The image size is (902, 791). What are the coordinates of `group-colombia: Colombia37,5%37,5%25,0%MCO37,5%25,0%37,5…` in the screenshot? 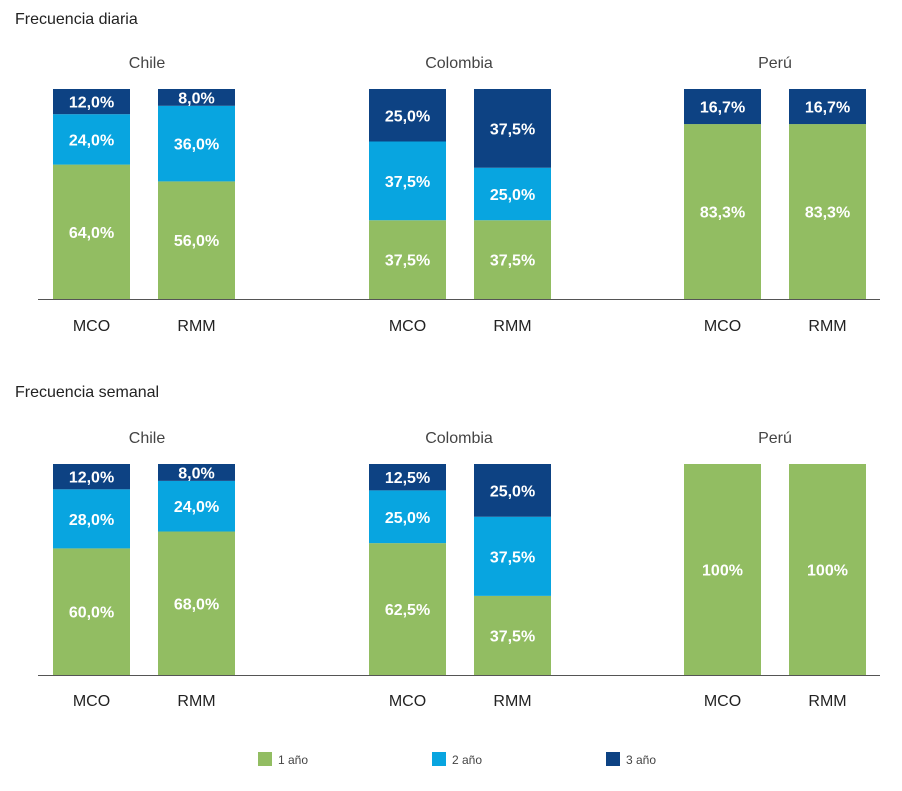 It's located at (460, 195).